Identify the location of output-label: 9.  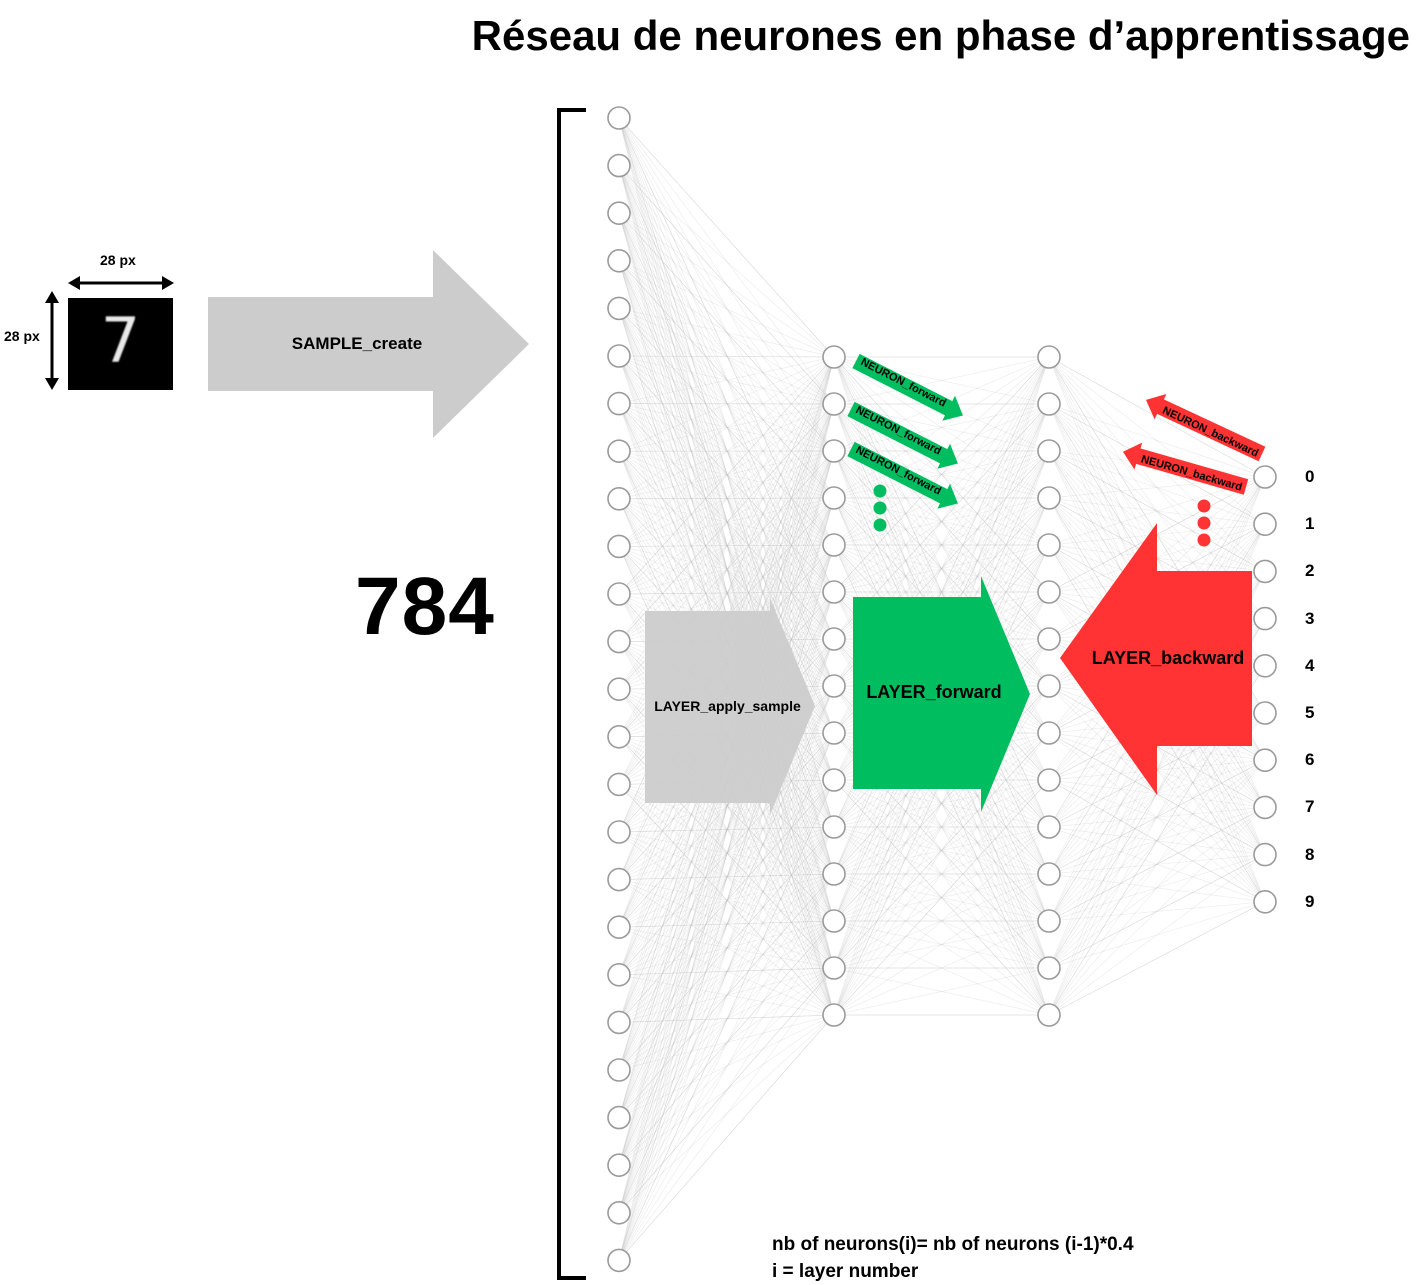
(1310, 901).